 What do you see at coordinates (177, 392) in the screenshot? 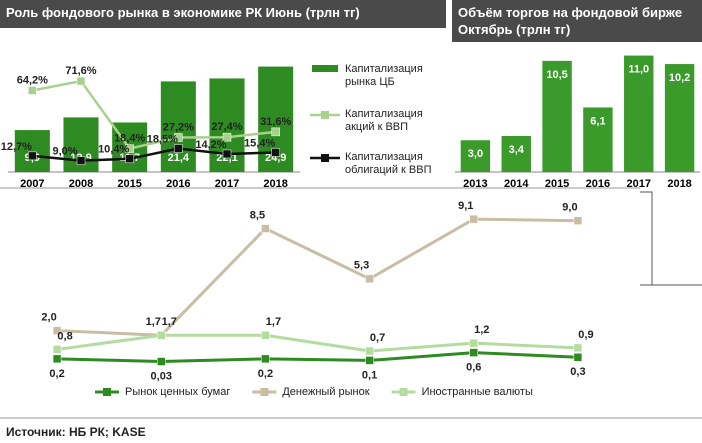
I see `legend-label: Рынок ценных бумаг` at bounding box center [177, 392].